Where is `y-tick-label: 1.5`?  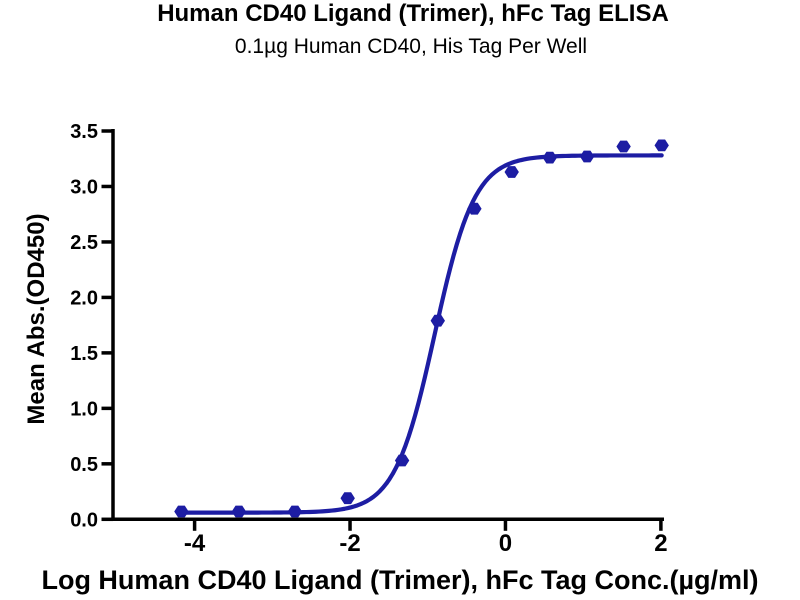
y-tick-label: 1.5 is located at coordinates (84, 354).